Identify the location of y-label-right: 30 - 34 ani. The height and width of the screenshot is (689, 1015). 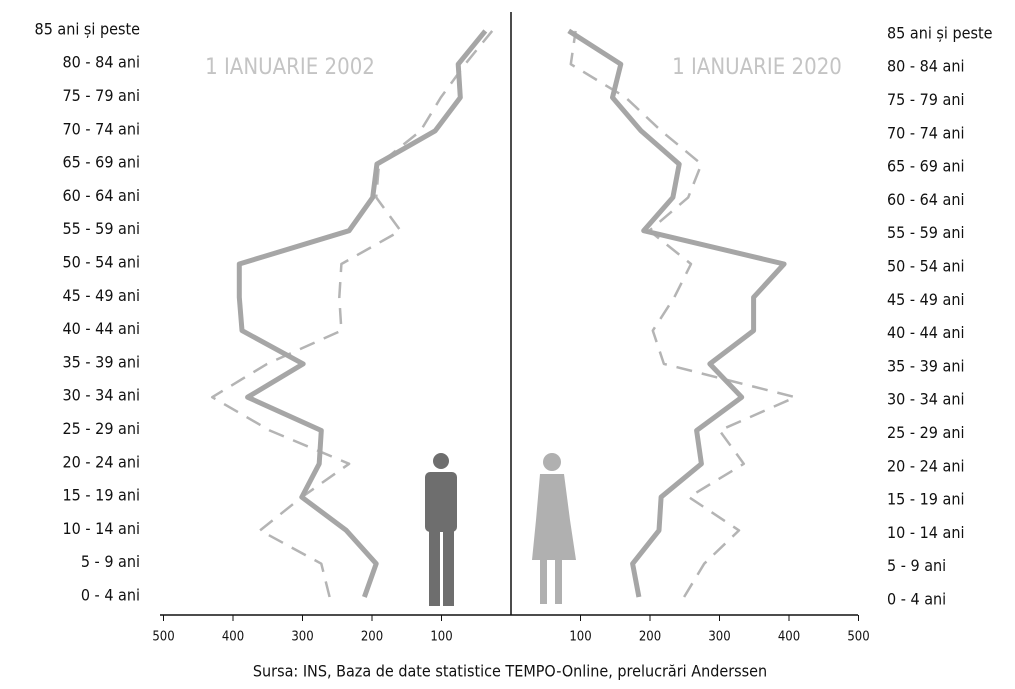
(925, 399).